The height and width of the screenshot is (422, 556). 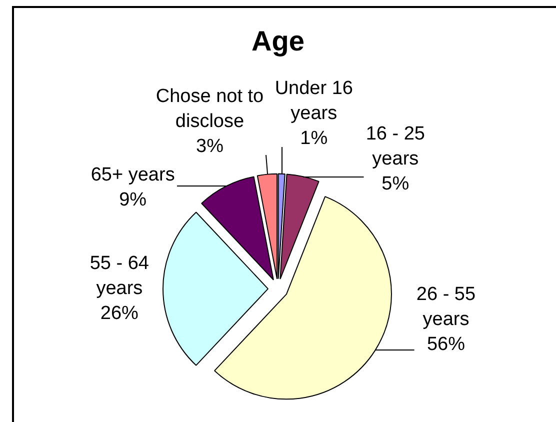 What do you see at coordinates (313, 101) in the screenshot?
I see `slice-label: Under 16 years` at bounding box center [313, 101].